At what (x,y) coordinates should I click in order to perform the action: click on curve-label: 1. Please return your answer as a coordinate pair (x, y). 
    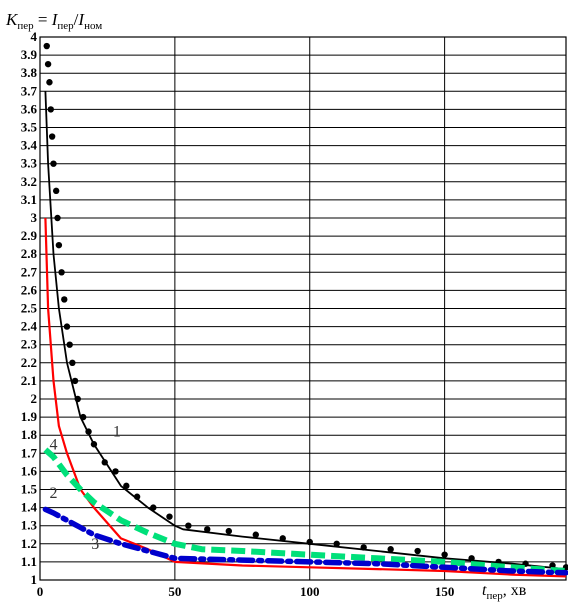
    Looking at the image, I should click on (117, 432).